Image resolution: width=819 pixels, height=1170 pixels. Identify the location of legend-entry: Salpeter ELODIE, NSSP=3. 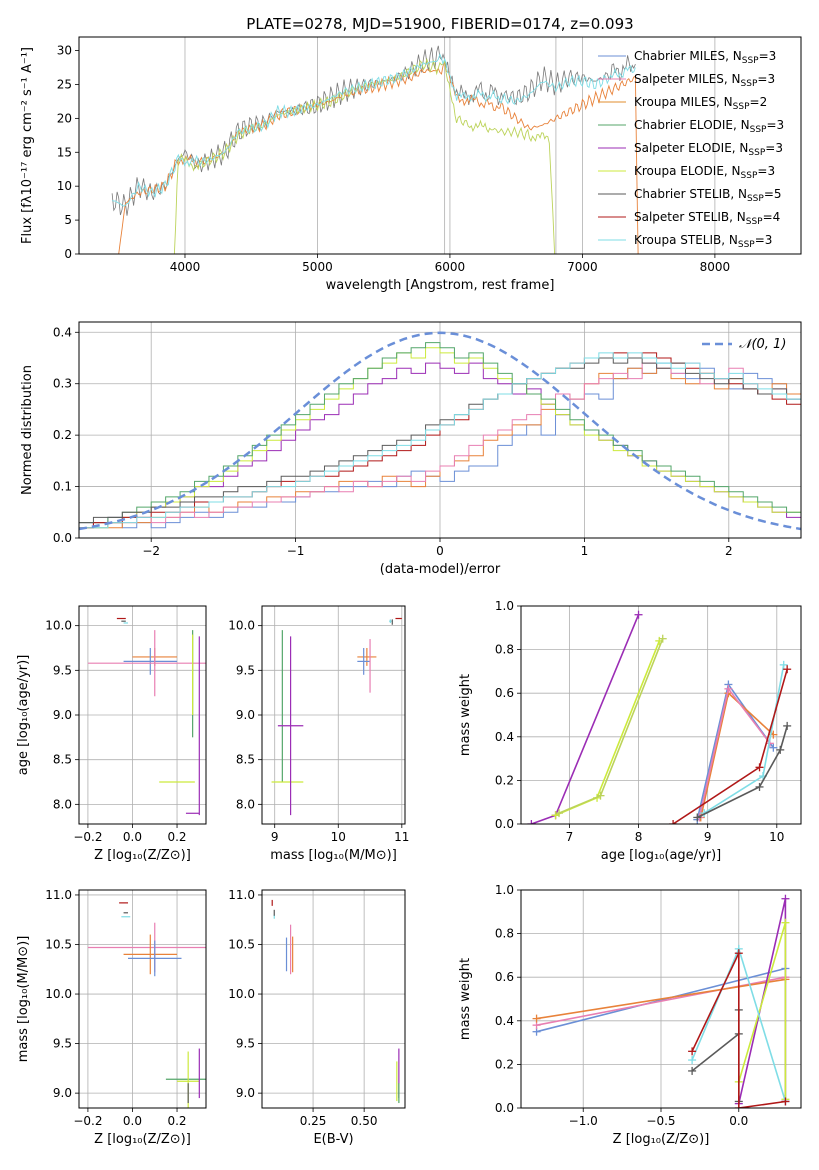
(690, 149).